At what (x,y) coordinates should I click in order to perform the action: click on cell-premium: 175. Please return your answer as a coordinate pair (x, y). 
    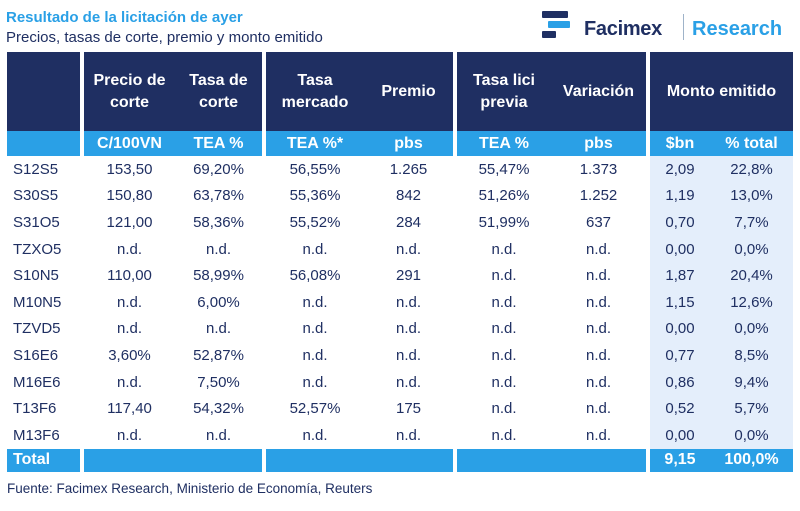
    Looking at the image, I should click on (408, 408).